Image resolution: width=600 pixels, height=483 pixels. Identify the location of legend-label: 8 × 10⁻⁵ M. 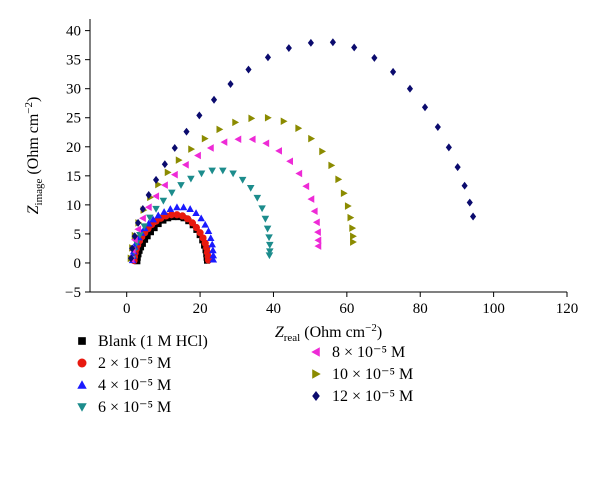
(368, 352).